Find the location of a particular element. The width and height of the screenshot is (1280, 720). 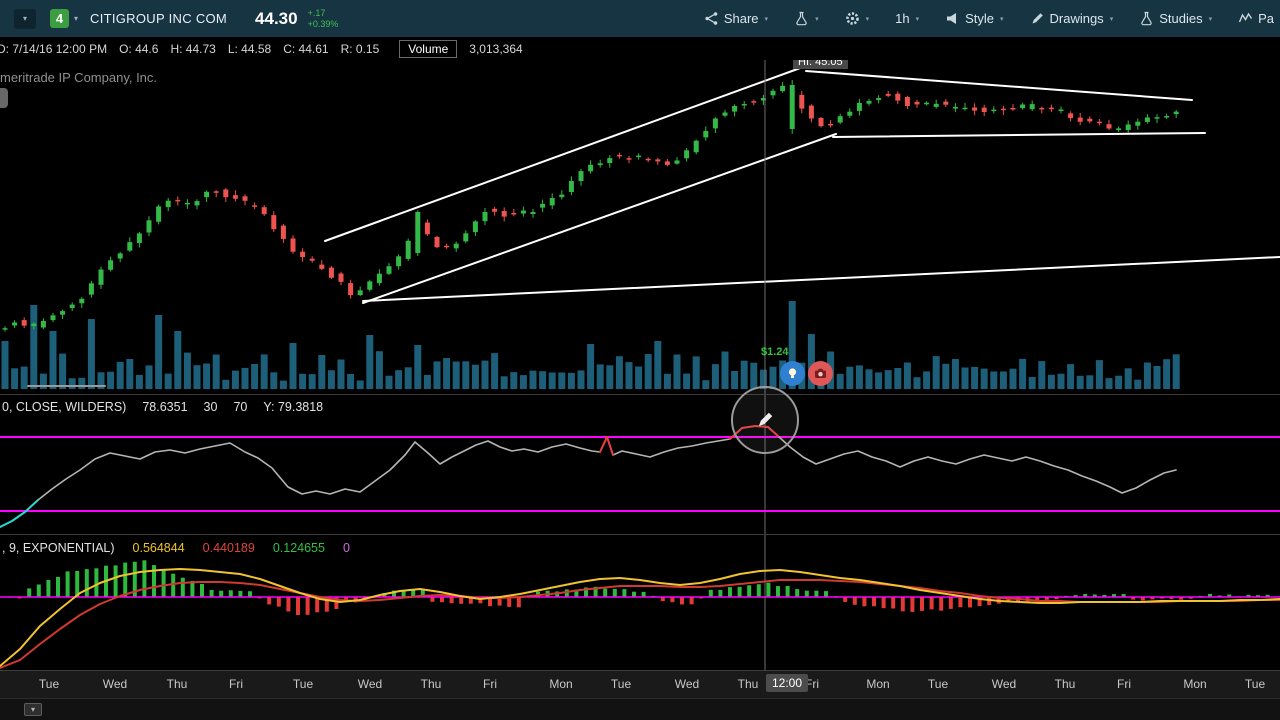

bar-open: O: 44.6 is located at coordinates (139, 48).